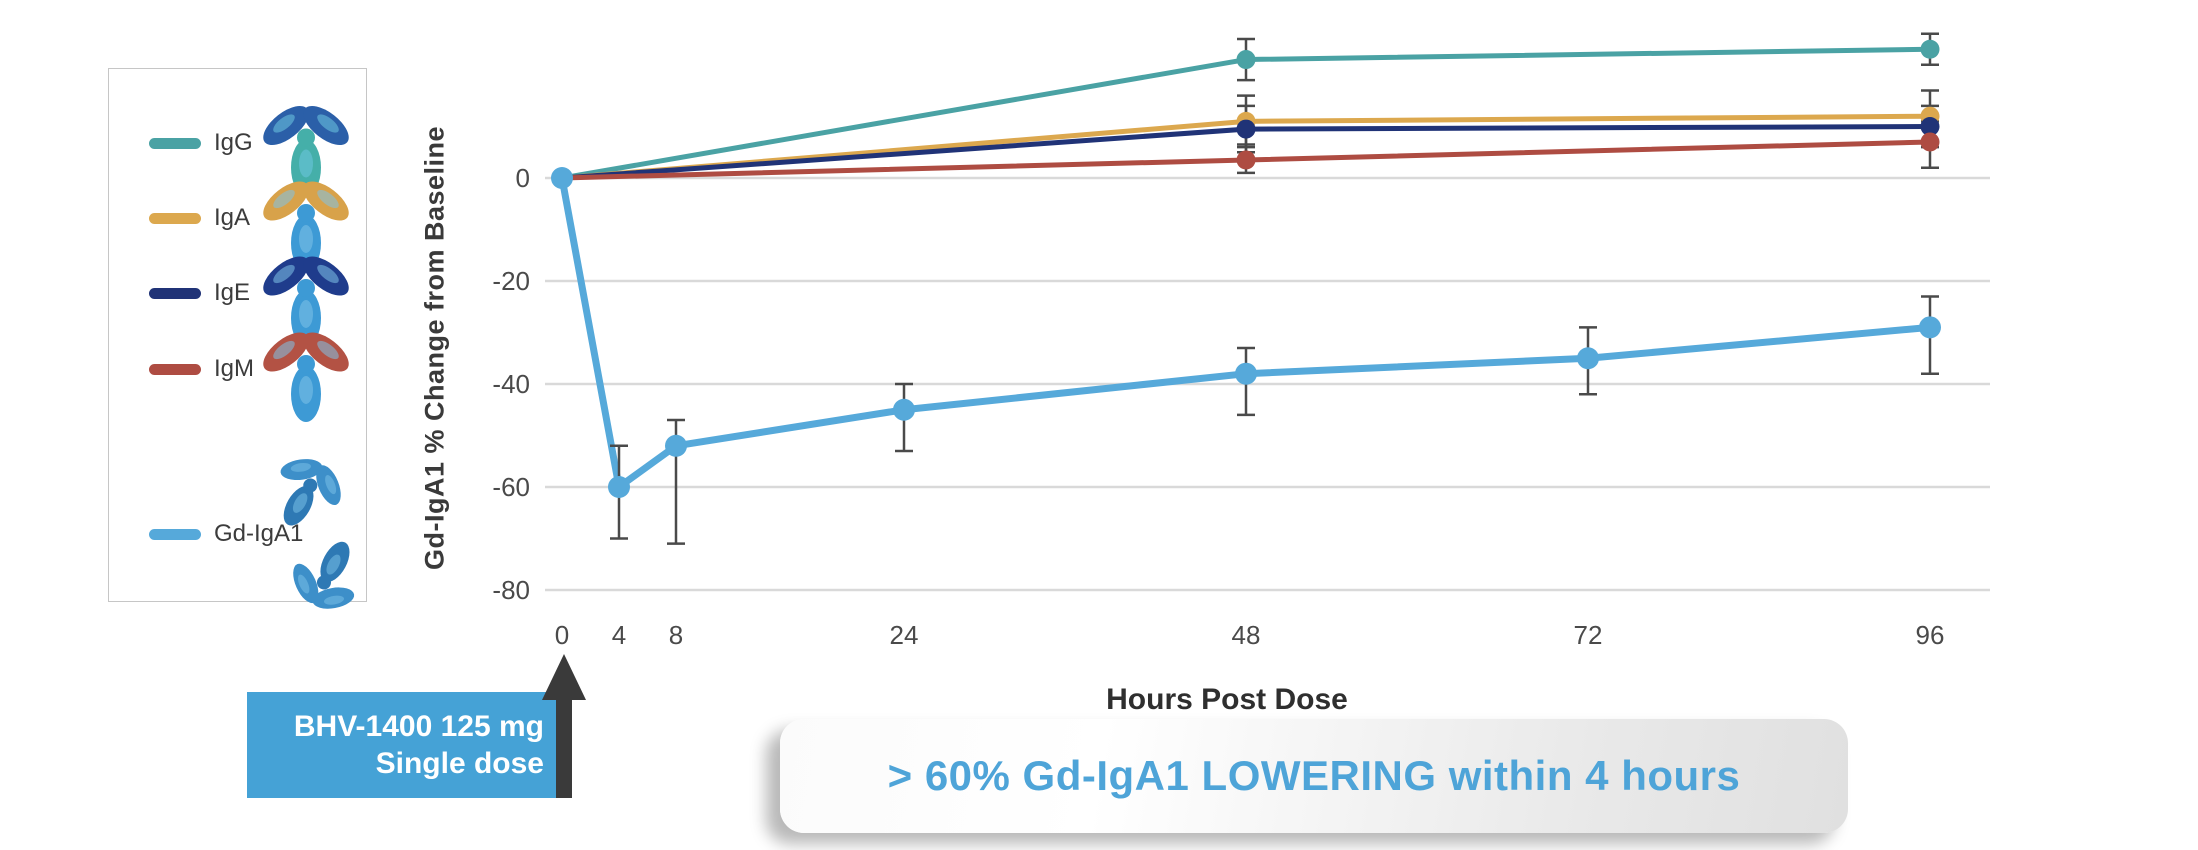 This screenshot has height=850, width=2198. Describe the element at coordinates (1246, 635) in the screenshot. I see `svg-text: 48` at that location.